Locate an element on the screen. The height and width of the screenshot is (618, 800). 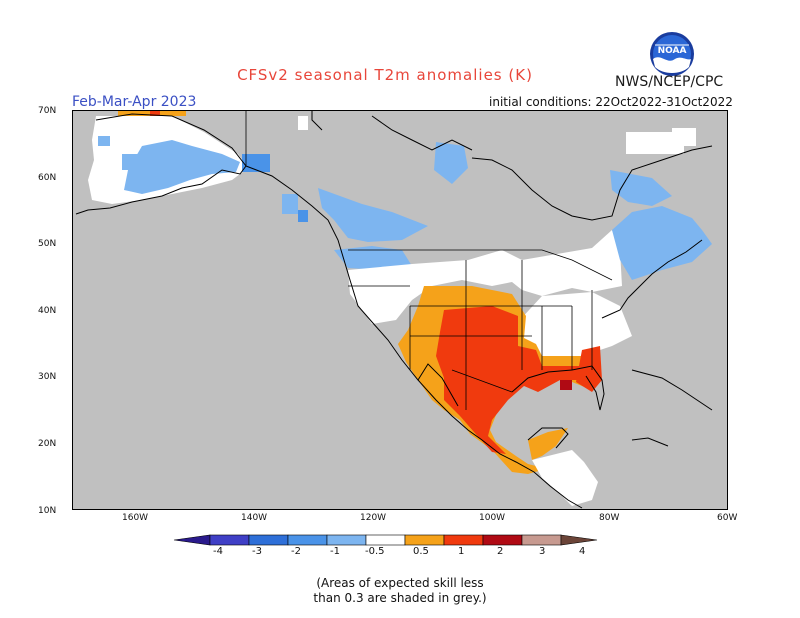
lon-label: 140W is located at coordinates (254, 518).